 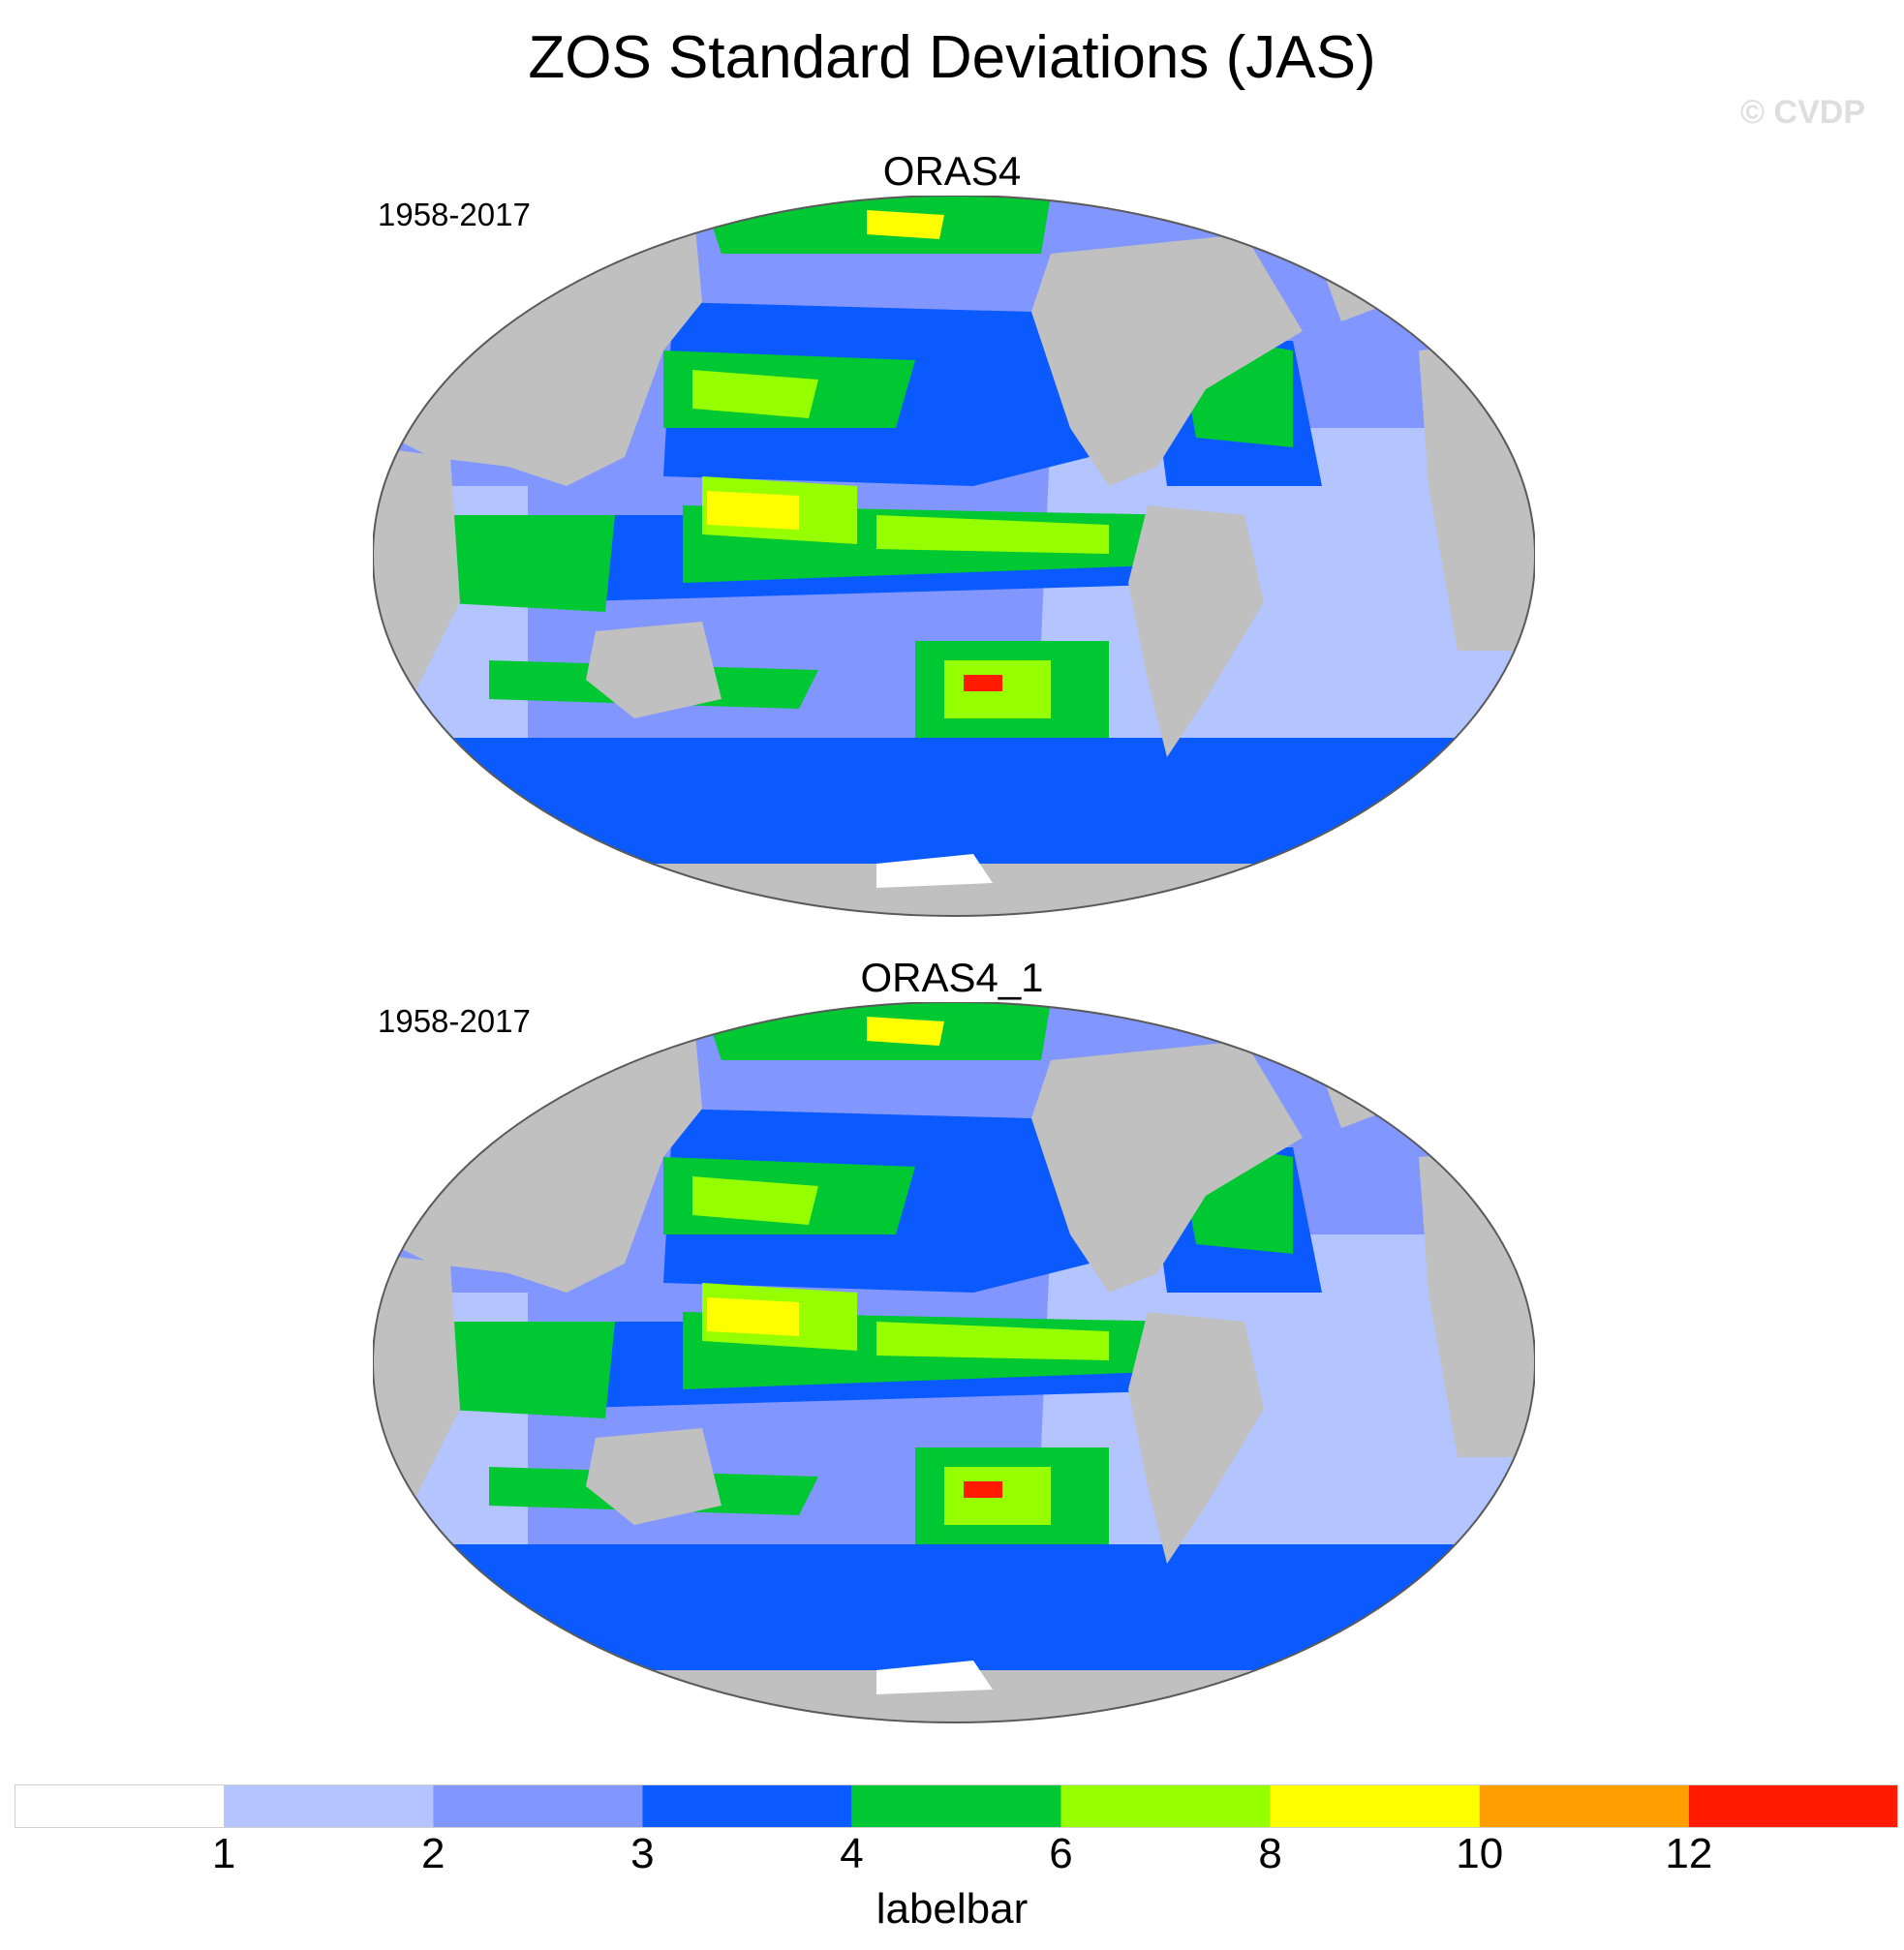 I want to click on labelbar-tick-label: 2, so click(x=433, y=1853).